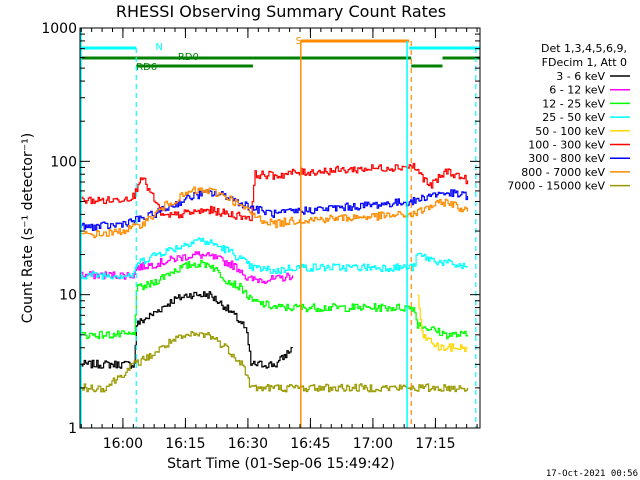  I want to click on y-tick-label-0: 1, so click(72, 429).